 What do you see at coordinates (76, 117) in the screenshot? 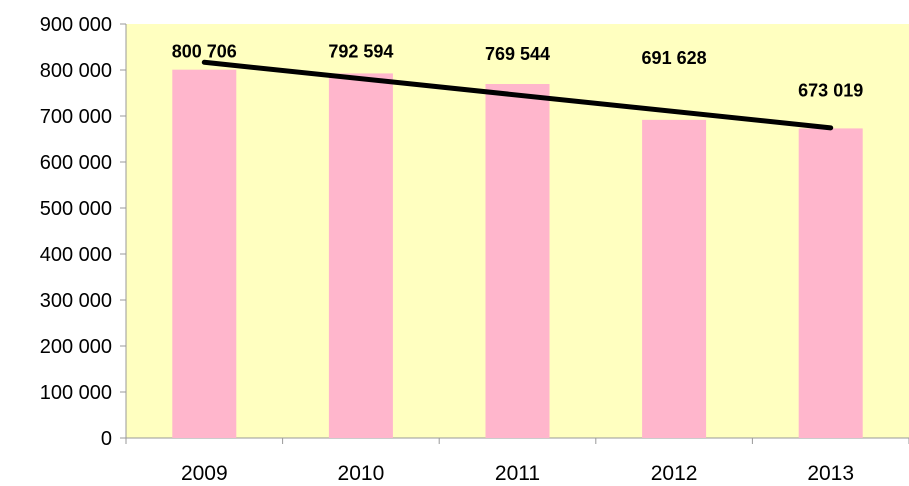
I see `y-tick-label: 700 000` at bounding box center [76, 117].